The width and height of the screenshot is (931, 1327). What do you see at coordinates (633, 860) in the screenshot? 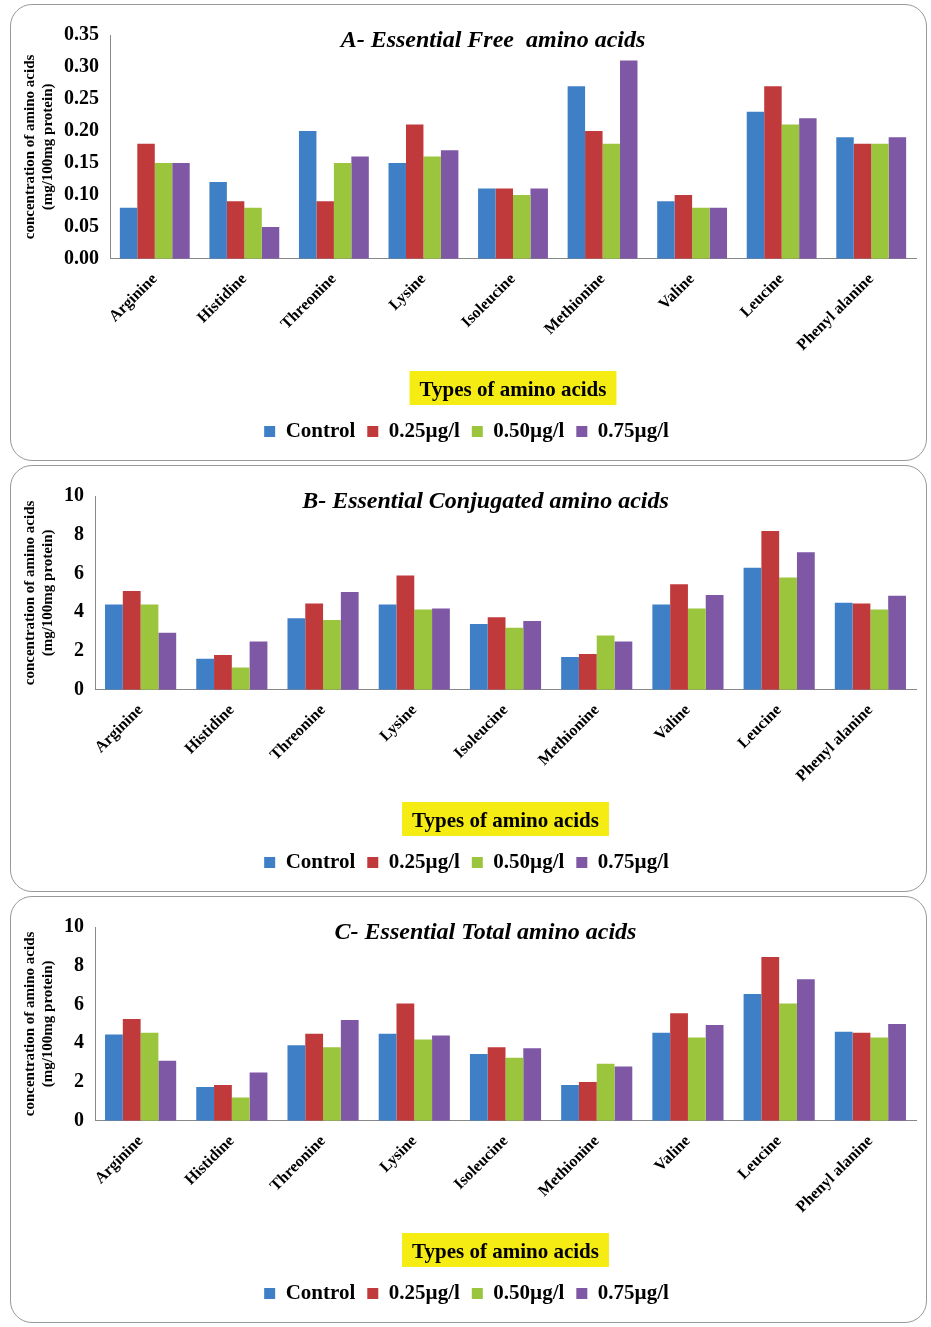
I see `legend-label: 0.75µg/l` at bounding box center [633, 860].